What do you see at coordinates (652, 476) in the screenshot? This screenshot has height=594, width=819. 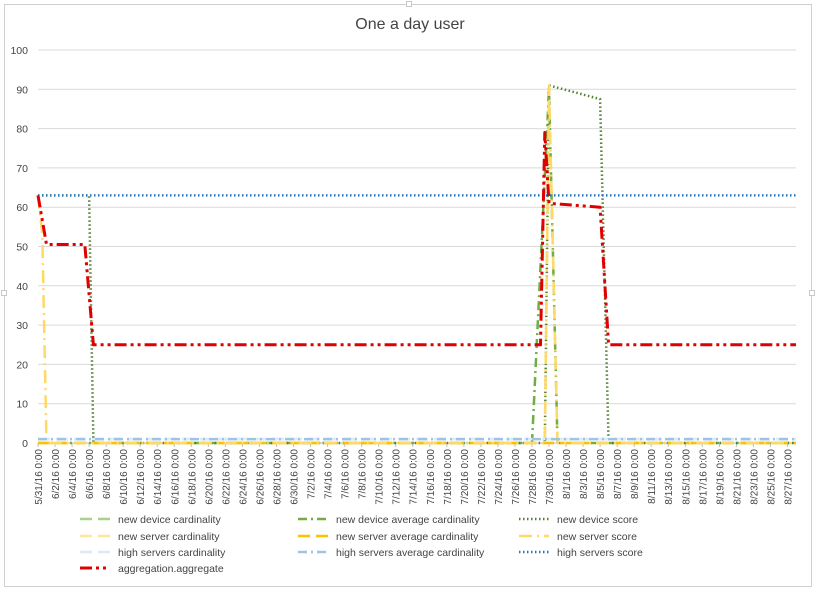 I see `x-tick-label: 8/11/16 0:00` at bounding box center [652, 476].